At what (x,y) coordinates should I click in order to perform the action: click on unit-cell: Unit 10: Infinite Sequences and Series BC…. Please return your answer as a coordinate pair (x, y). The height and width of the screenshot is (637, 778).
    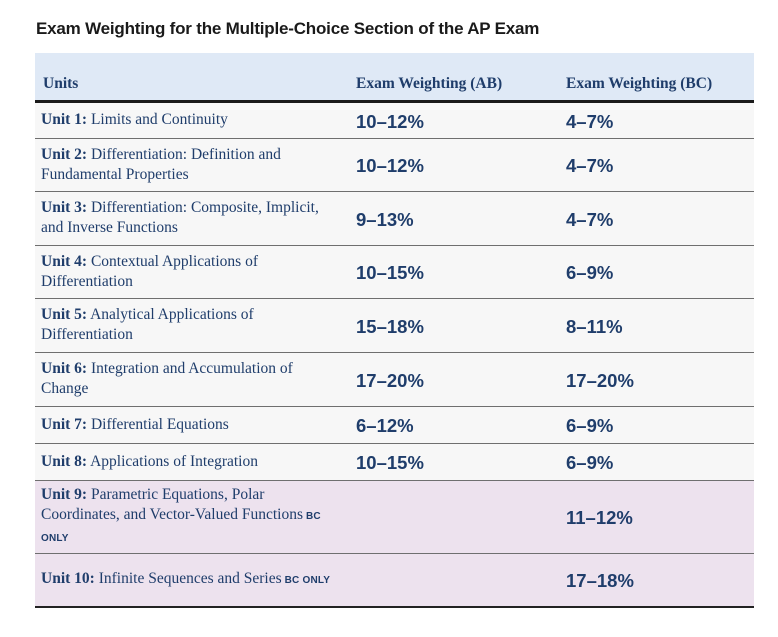
    Looking at the image, I should click on (191, 580).